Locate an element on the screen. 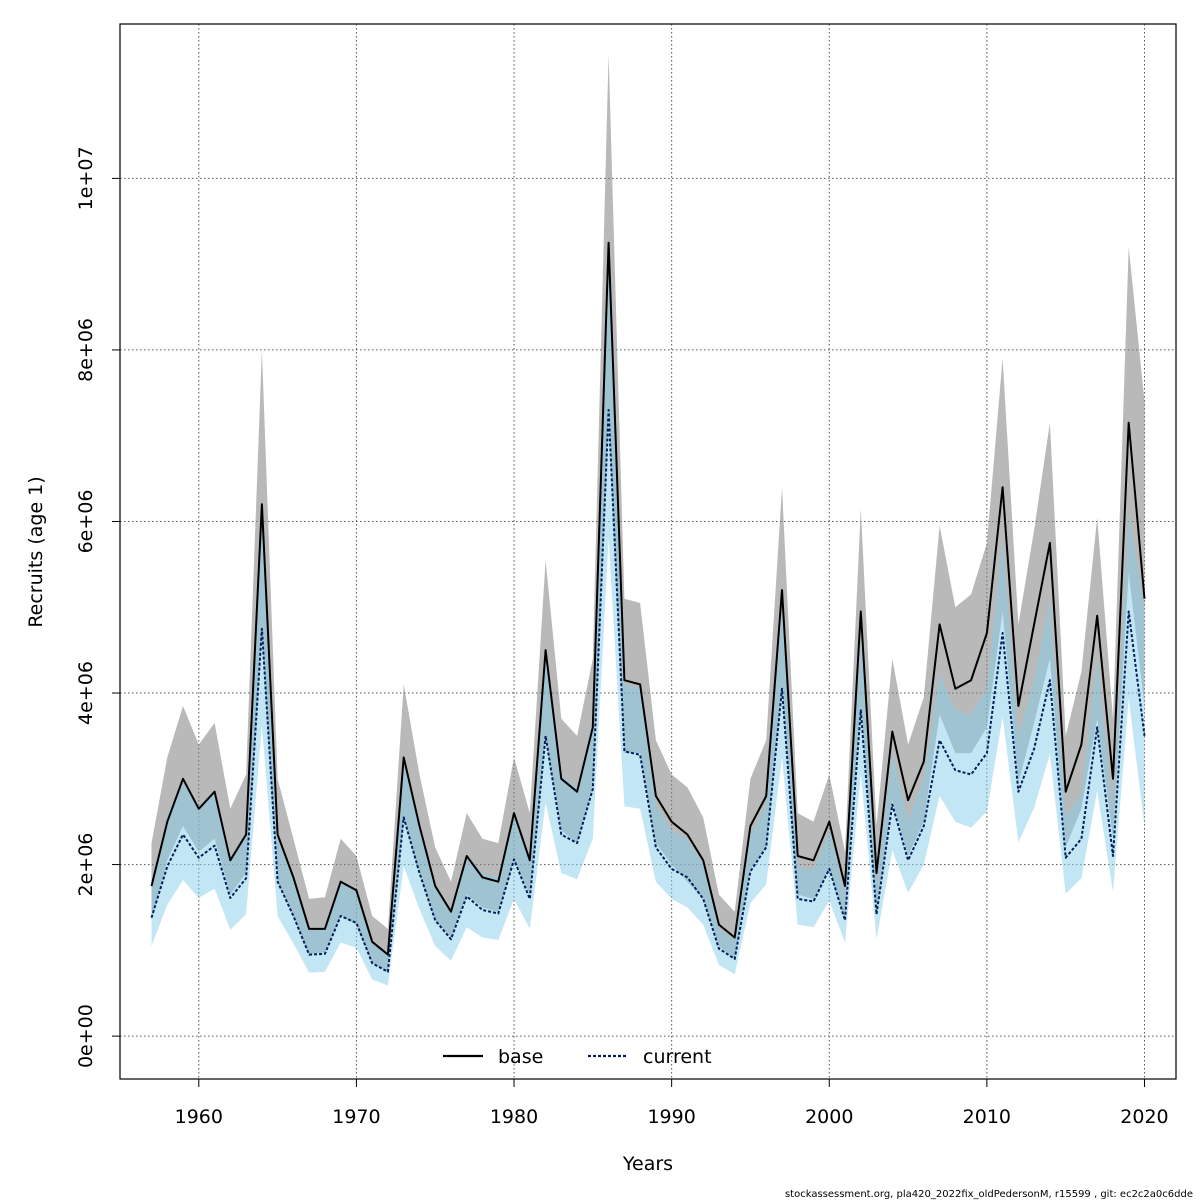 This screenshot has width=1200, height=1200. legend-base-label: base is located at coordinates (520, 1057).